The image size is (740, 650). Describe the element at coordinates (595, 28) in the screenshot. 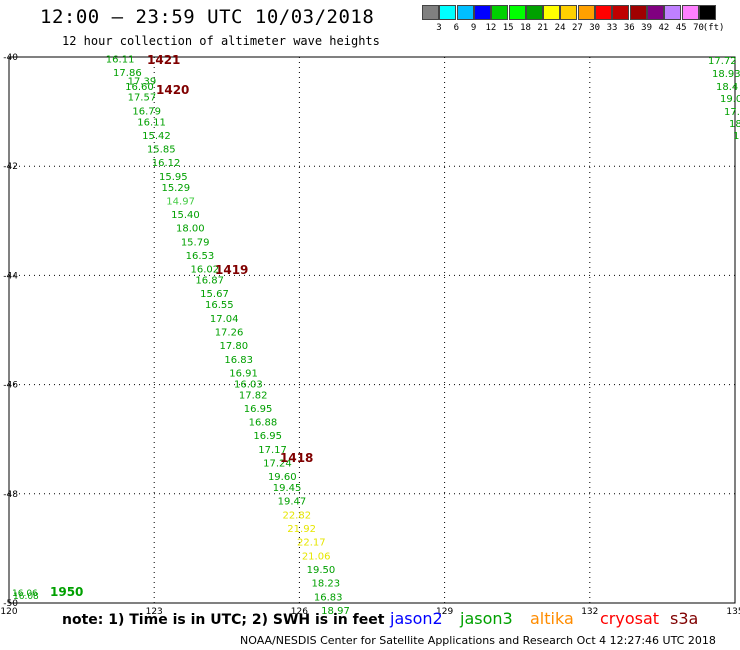

I see `color-scale-label: 30` at that location.